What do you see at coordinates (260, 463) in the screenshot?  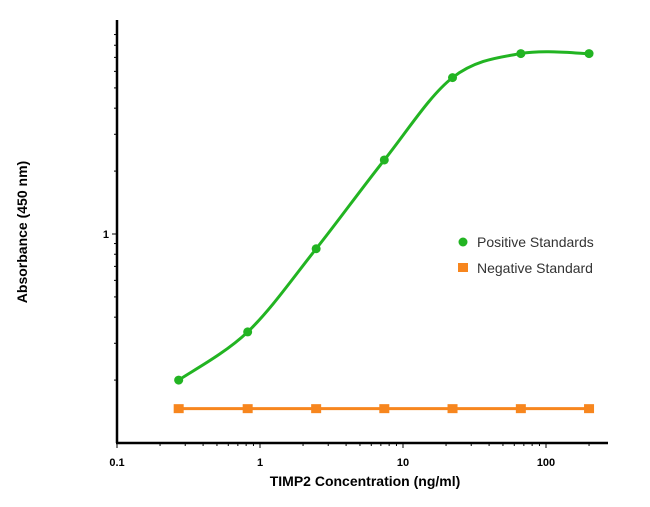 I see `x-tick-label: 1` at bounding box center [260, 463].